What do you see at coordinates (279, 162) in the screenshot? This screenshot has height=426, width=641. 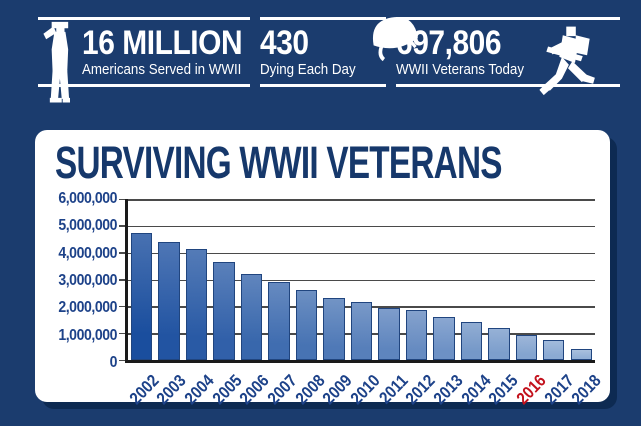 I see `chart-title: SURVIVING WWII VETERANS` at bounding box center [279, 162].